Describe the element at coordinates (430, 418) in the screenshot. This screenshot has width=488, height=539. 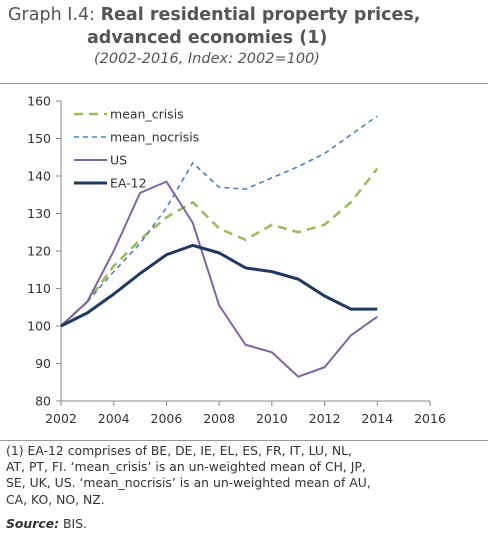
I see `x-tick-label: 2016` at that location.